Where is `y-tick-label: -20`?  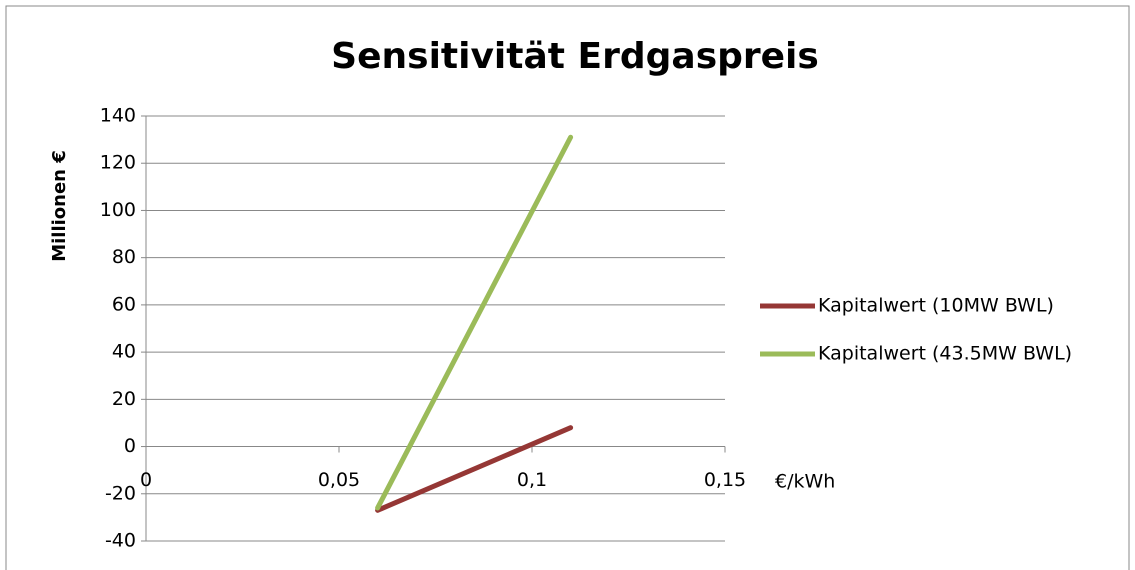
y-tick-label: -20 is located at coordinates (120, 493).